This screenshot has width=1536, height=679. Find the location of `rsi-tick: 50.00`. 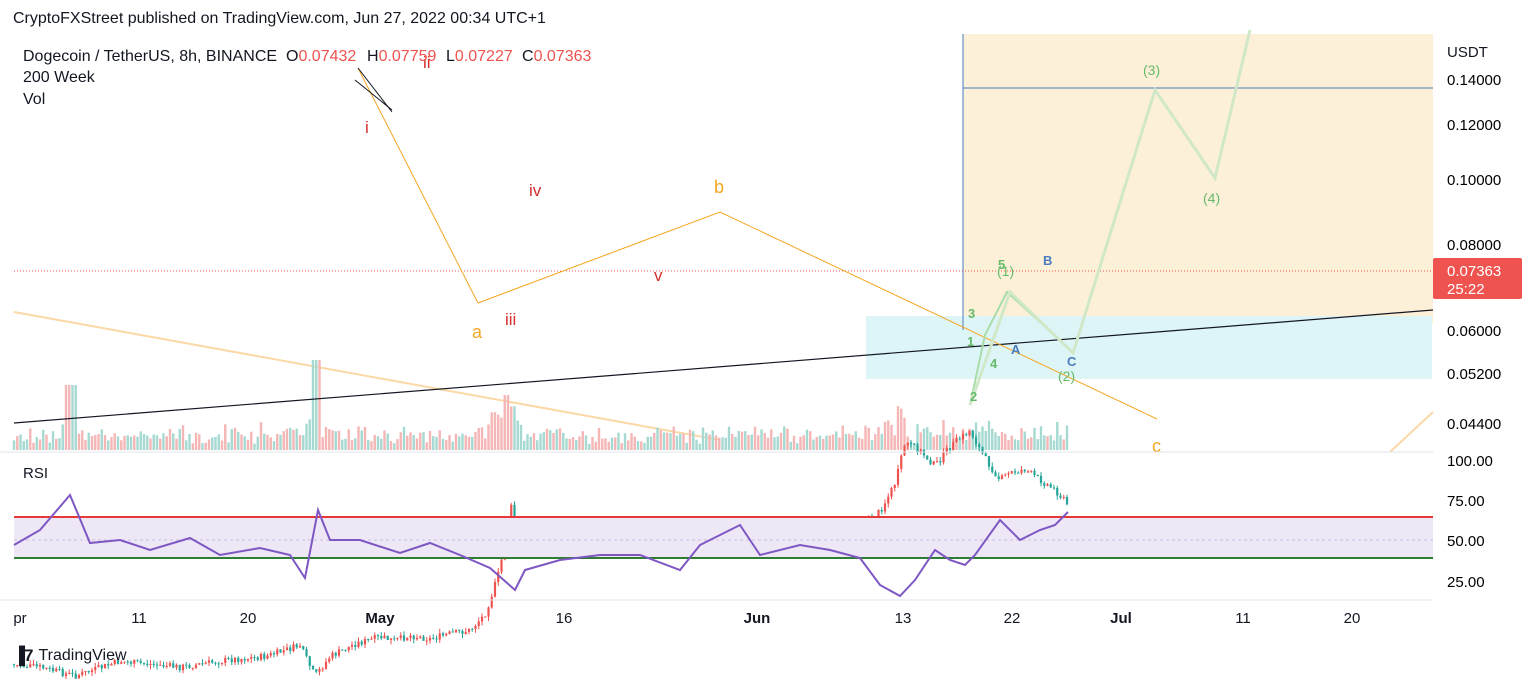

rsi-tick: 50.00 is located at coordinates (1466, 541).